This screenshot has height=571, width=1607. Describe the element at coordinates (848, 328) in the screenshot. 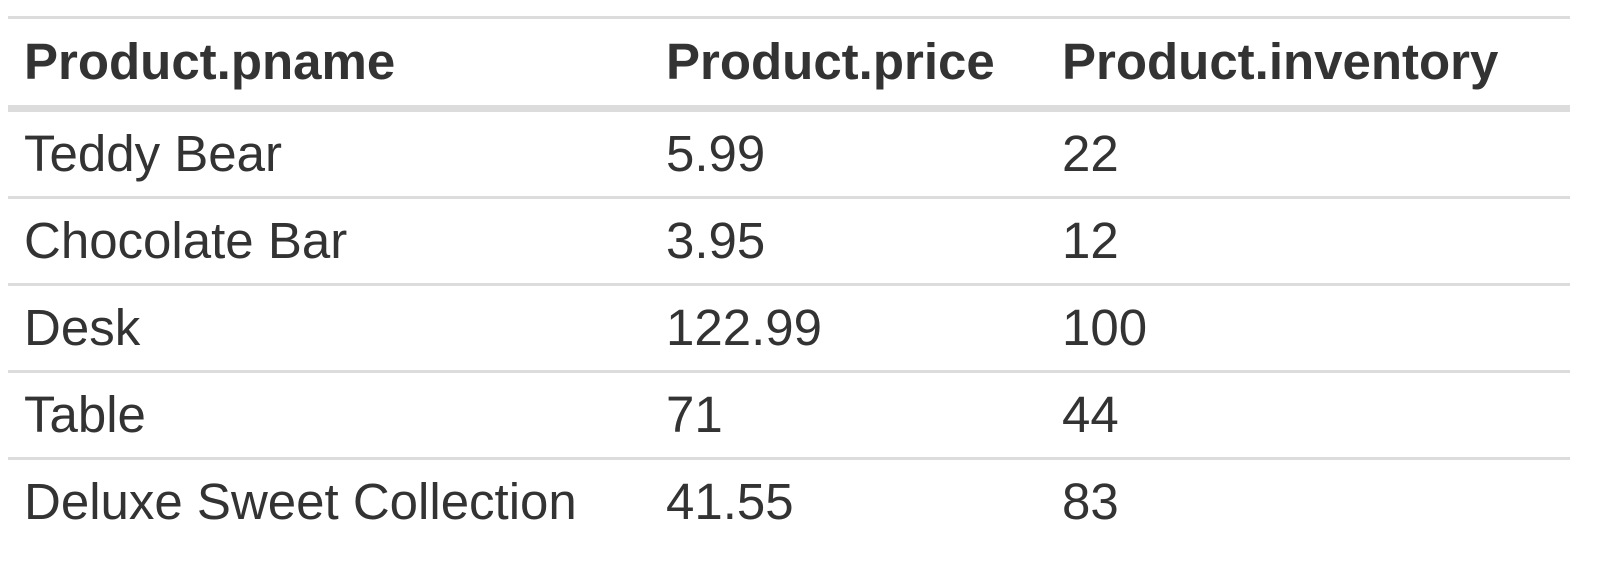

I see `cell-price: 122.99` at that location.